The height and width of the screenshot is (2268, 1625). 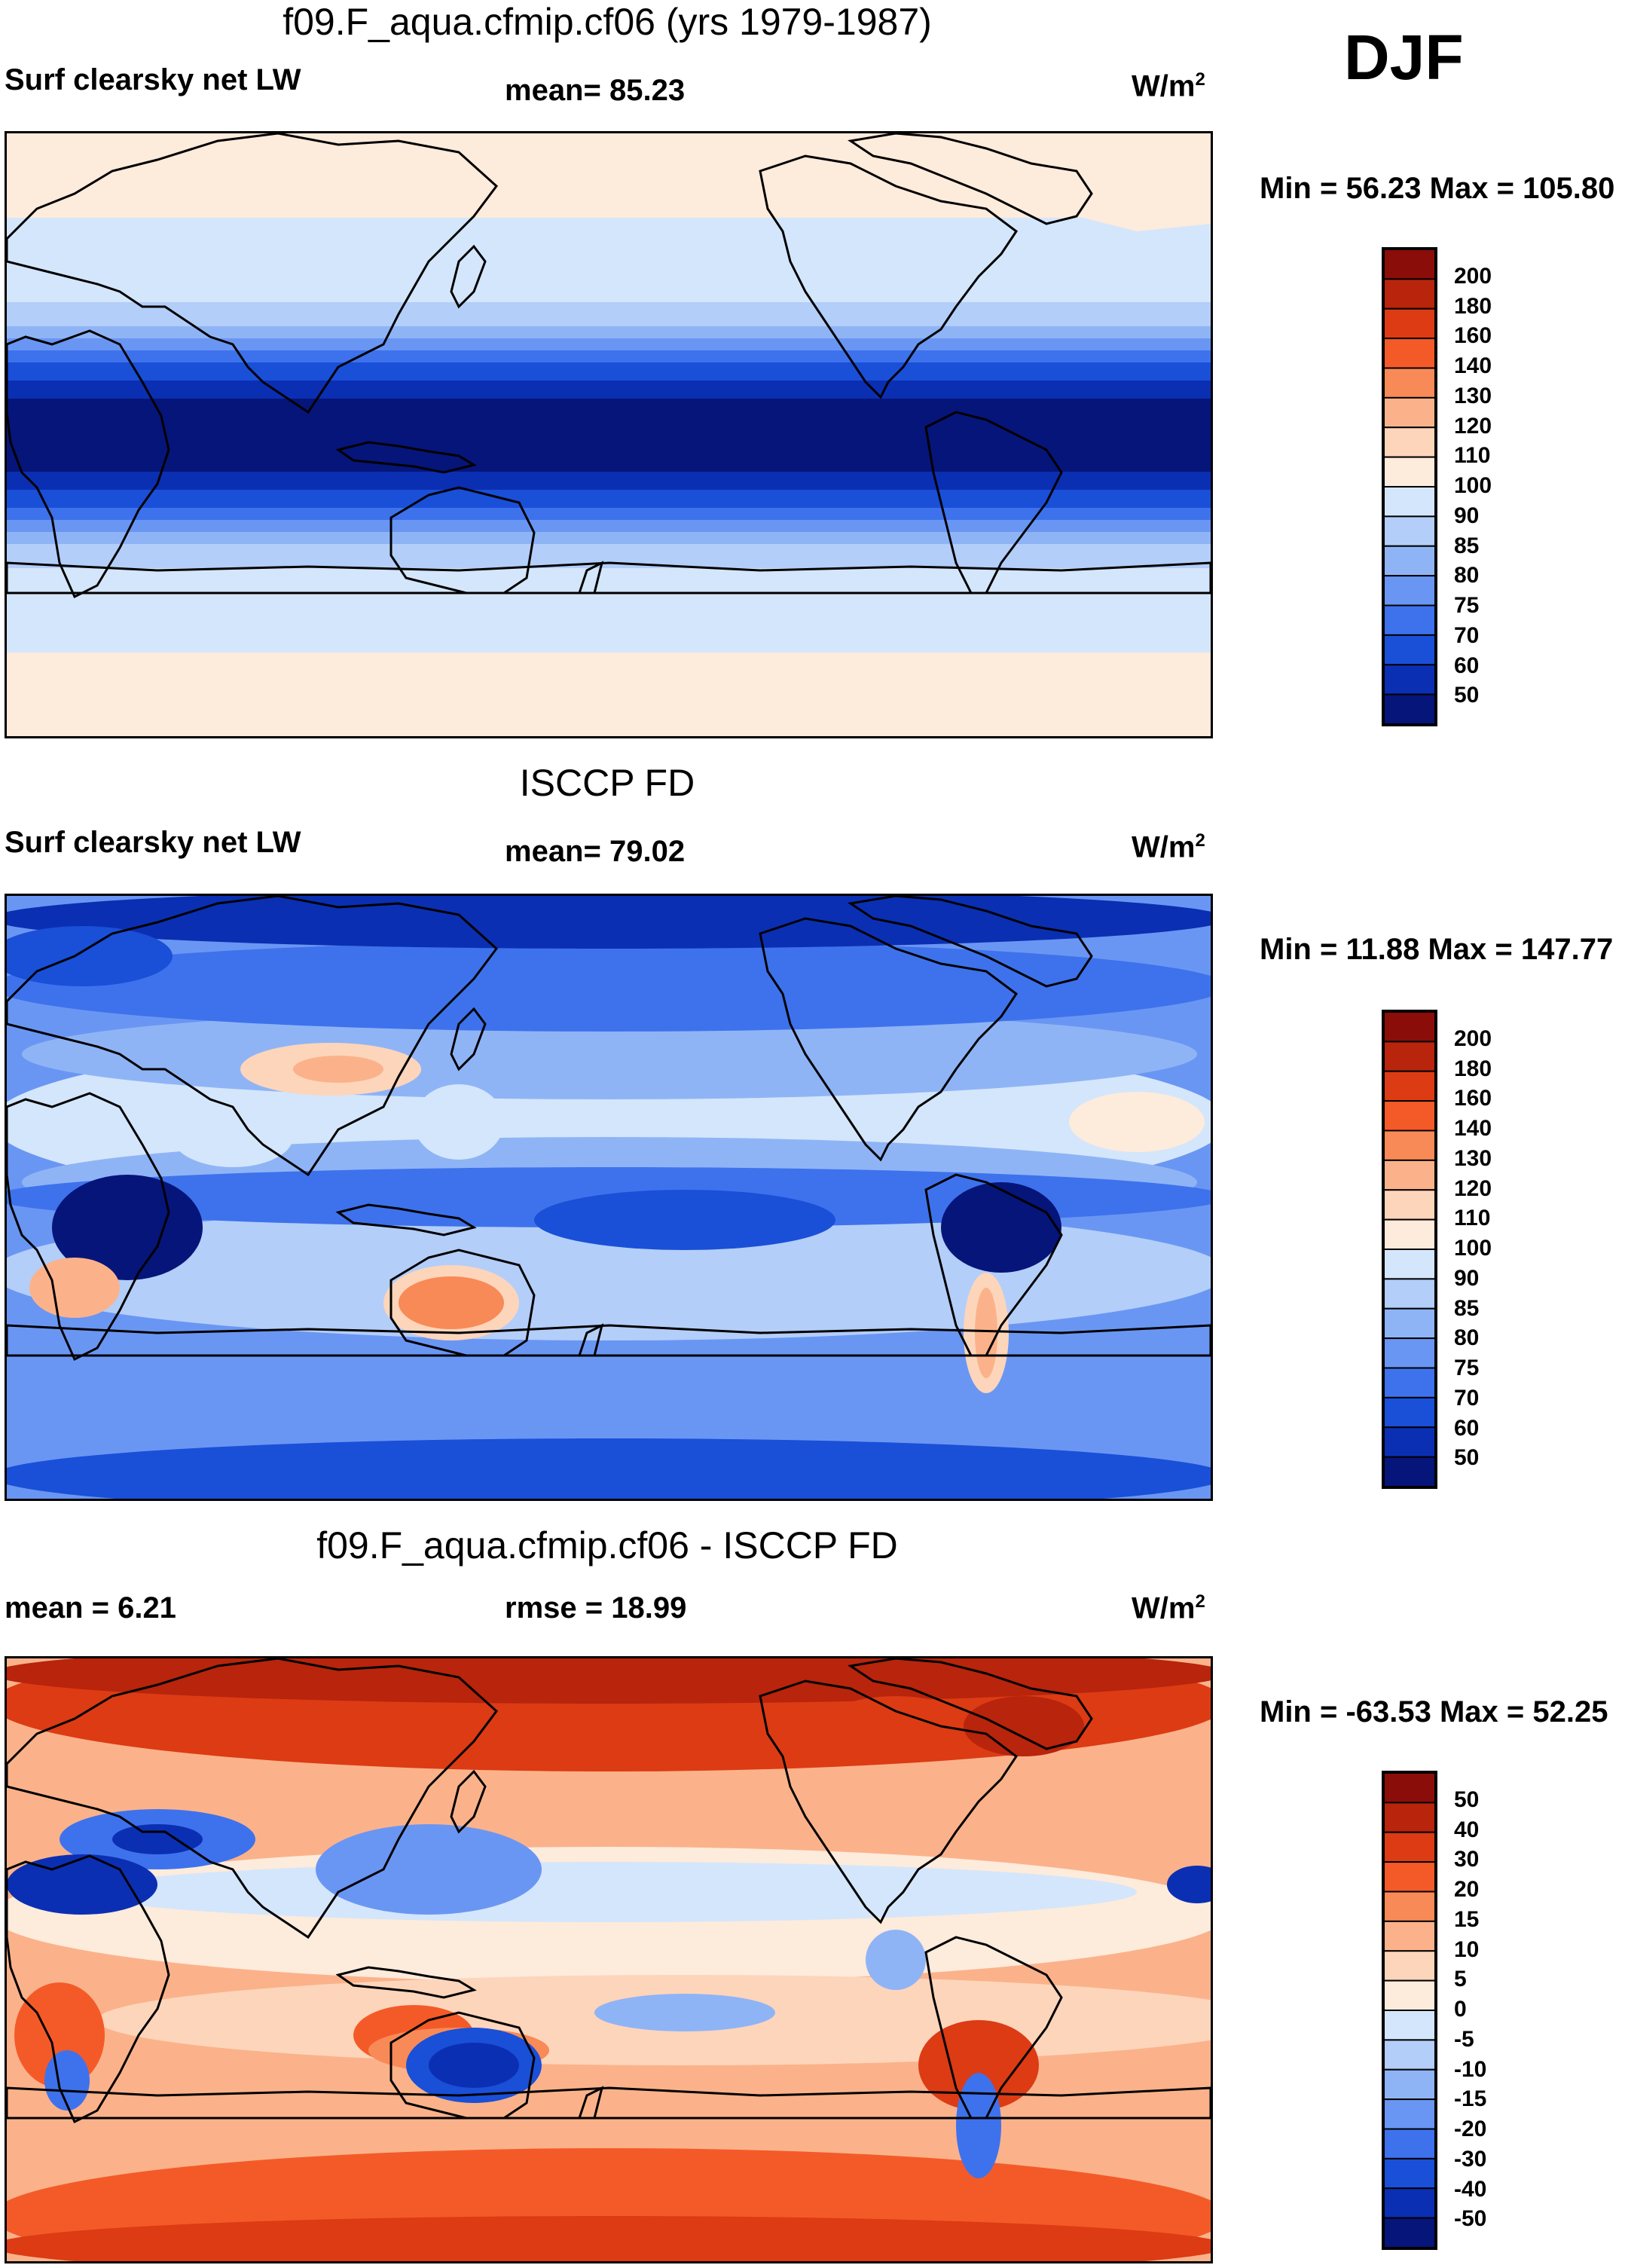 What do you see at coordinates (1467, 1338) in the screenshot?
I see `colorbar-tick-label: 80` at bounding box center [1467, 1338].